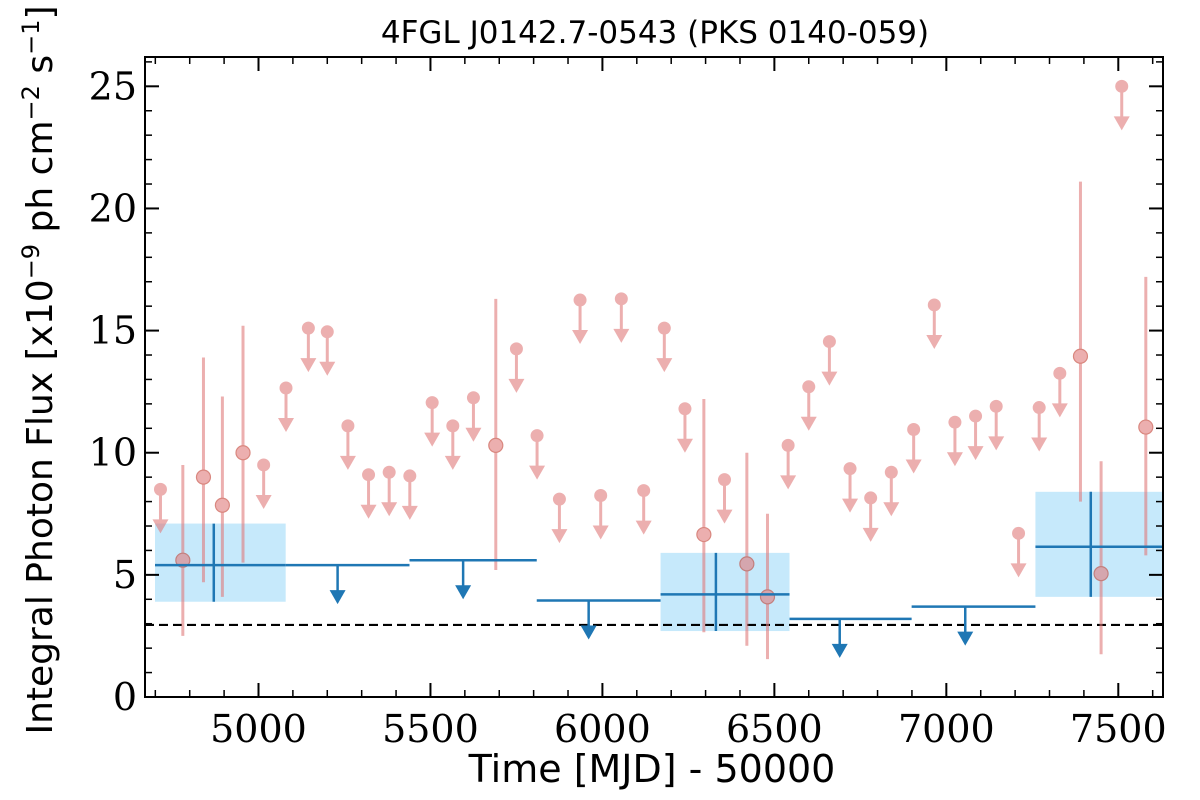 This screenshot has width=1200, height=800. I want to click on x-tick-label: 6500, so click(774, 729).